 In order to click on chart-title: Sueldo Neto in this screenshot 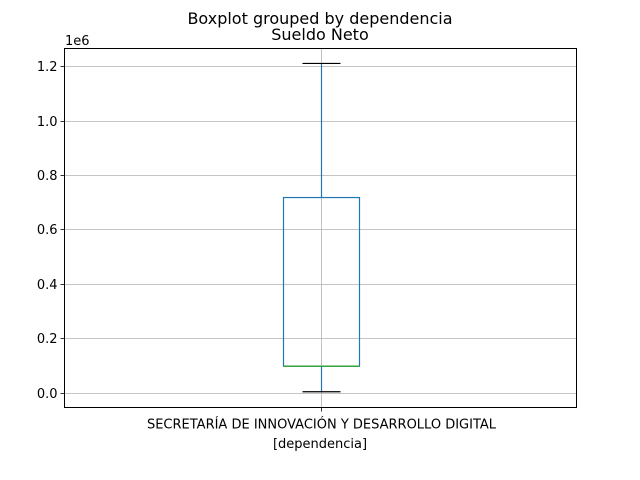, I will do `click(320, 34)`.